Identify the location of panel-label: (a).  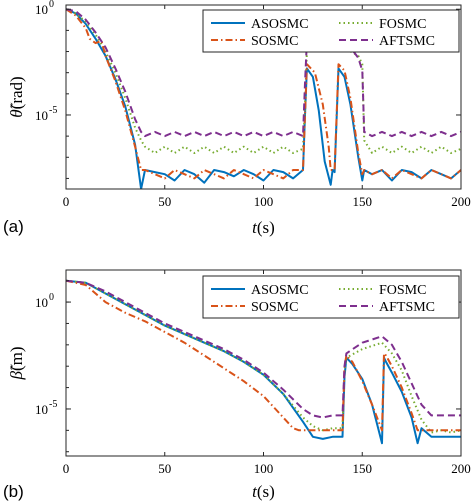
(13, 226).